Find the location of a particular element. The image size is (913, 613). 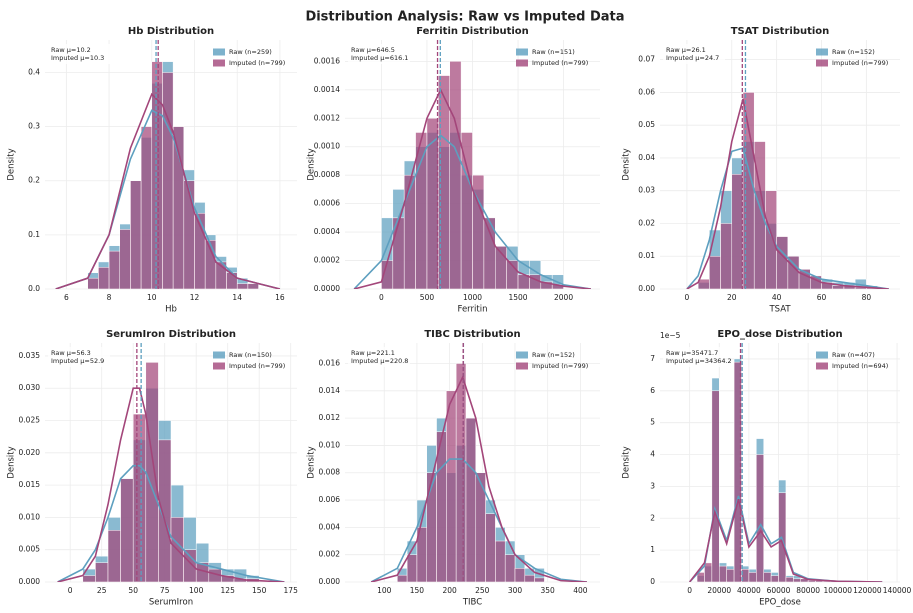

subplot-title: TIBC Distribution is located at coordinates (472, 334).